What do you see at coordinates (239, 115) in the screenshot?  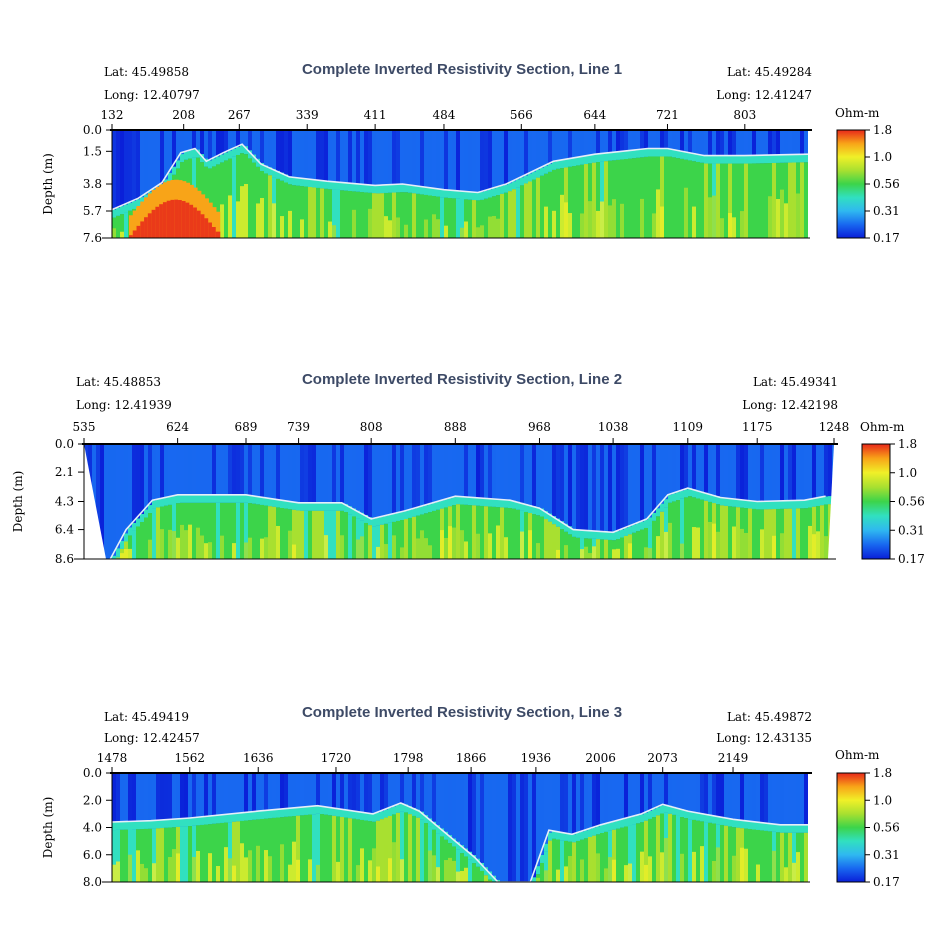 I see `x-tick-label: 267` at bounding box center [239, 115].